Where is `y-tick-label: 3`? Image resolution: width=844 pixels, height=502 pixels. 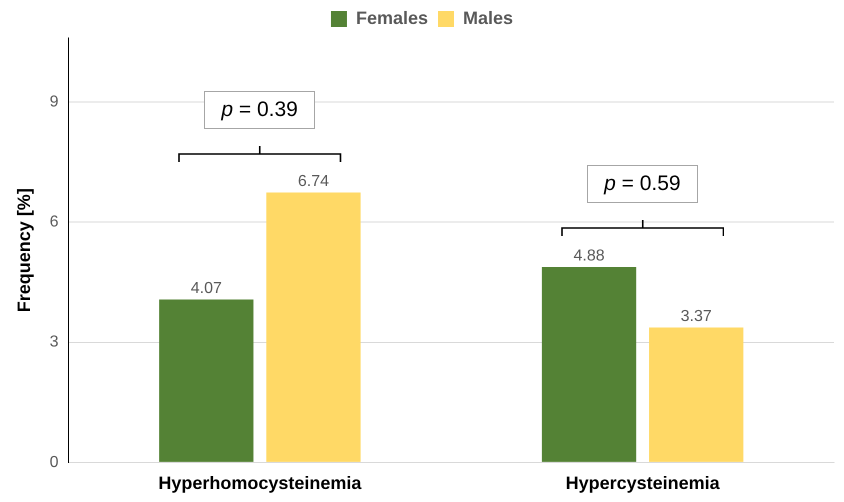
y-tick-label: 3 is located at coordinates (54, 342).